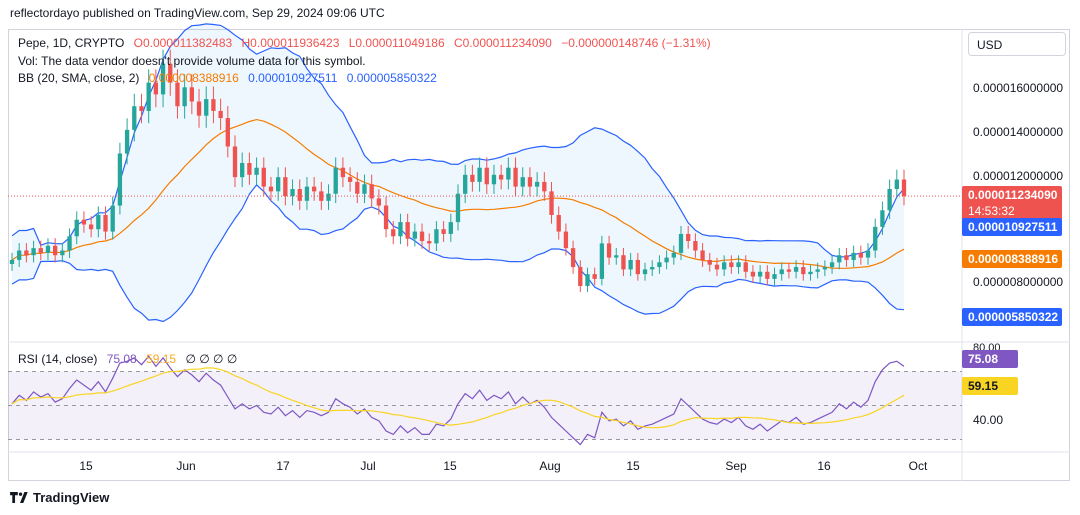 The height and width of the screenshot is (515, 1080). Describe the element at coordinates (193, 78) in the screenshot. I see `bb-basis-value: 0.000008388916` at that location.